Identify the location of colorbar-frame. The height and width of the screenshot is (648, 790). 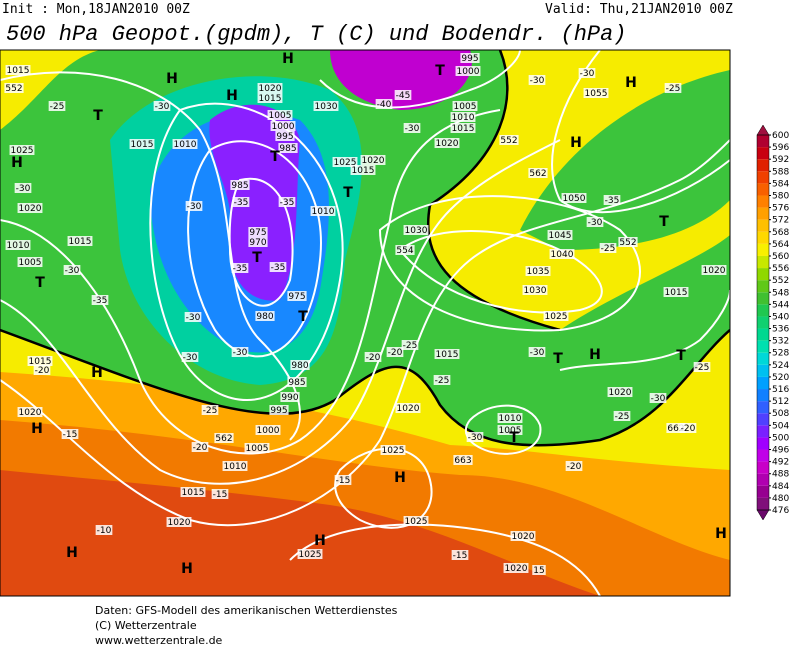
(763, 322).